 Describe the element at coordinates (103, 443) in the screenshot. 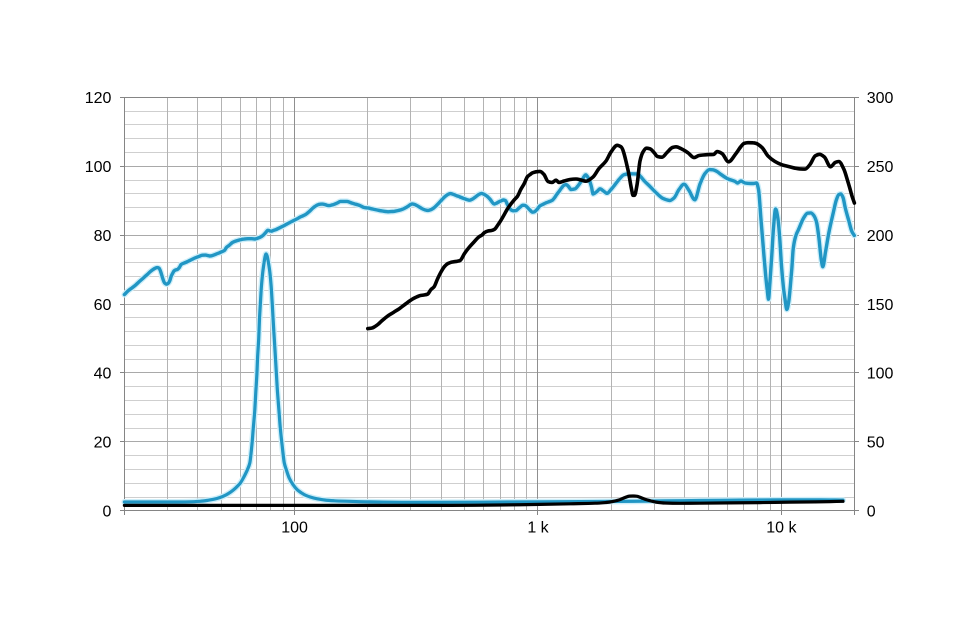

I see `svg-text: 20` at that location.